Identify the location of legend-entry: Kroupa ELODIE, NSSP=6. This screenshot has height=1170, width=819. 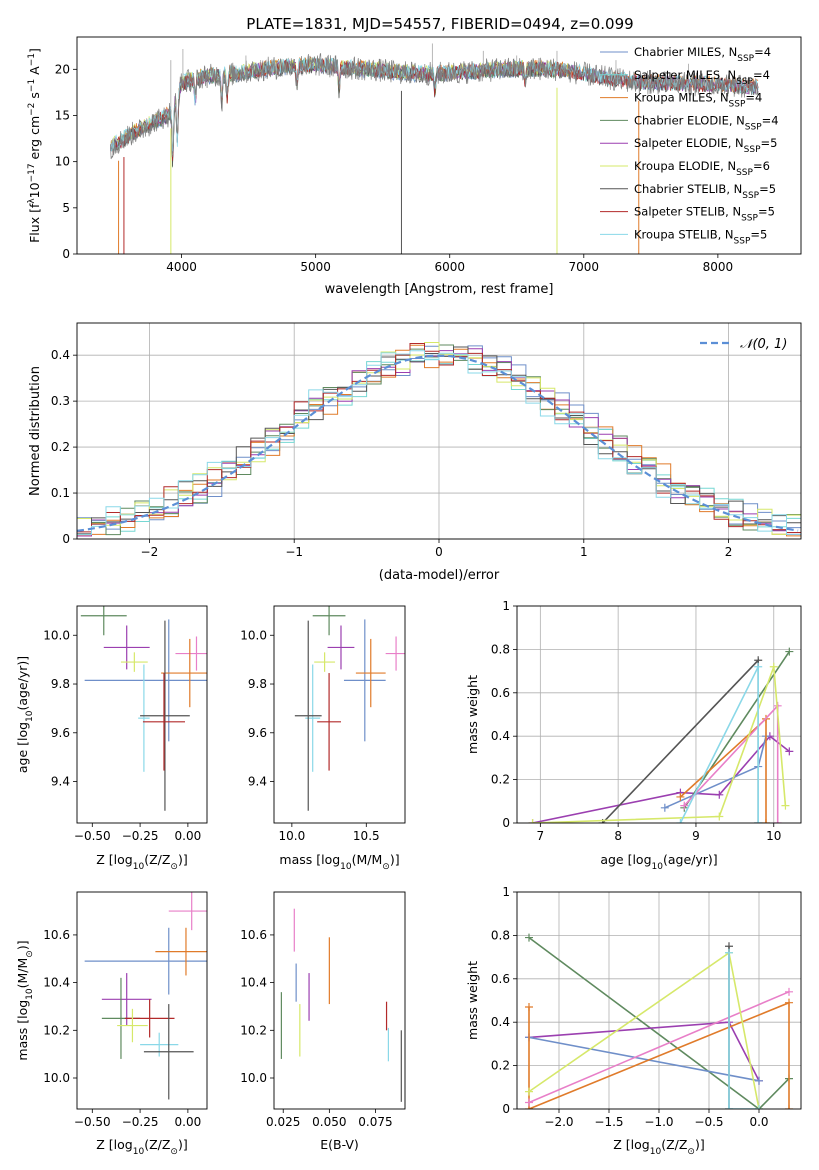
(702, 168).